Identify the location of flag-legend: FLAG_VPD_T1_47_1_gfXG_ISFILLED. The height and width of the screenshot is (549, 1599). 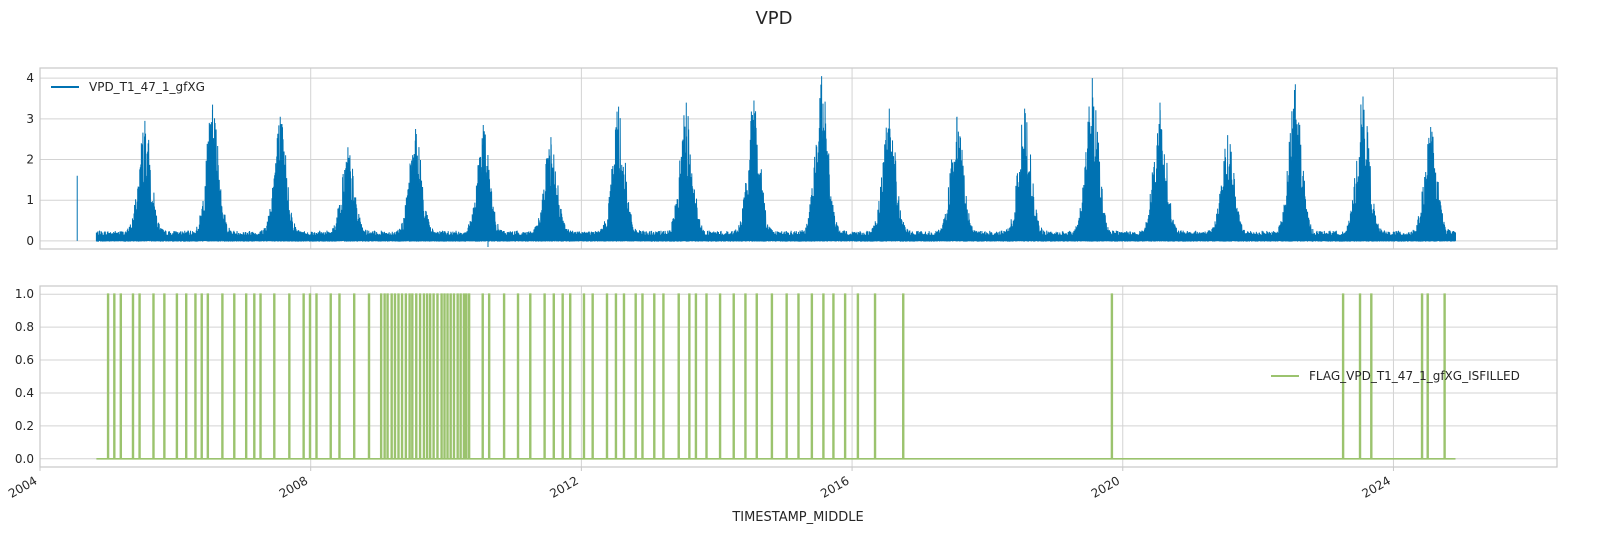
(1395, 376).